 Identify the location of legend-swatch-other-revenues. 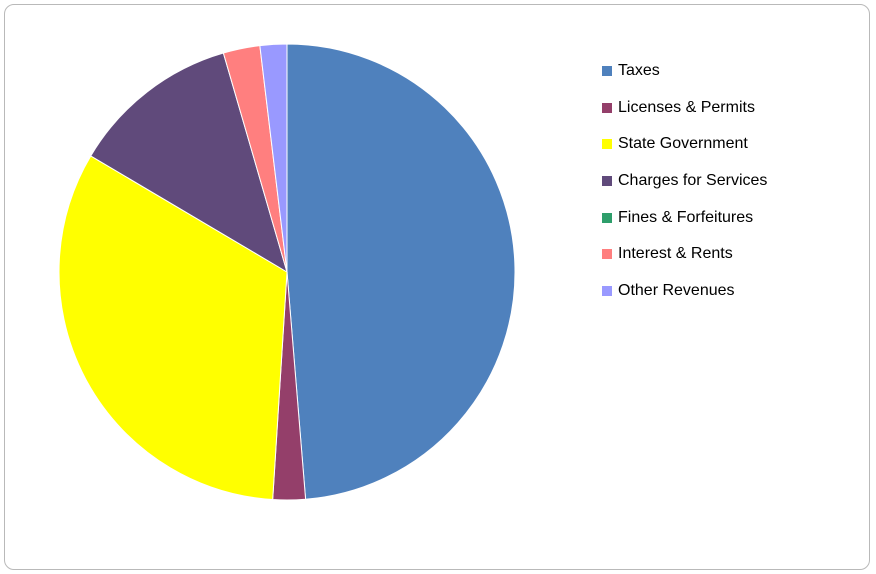
(607, 290).